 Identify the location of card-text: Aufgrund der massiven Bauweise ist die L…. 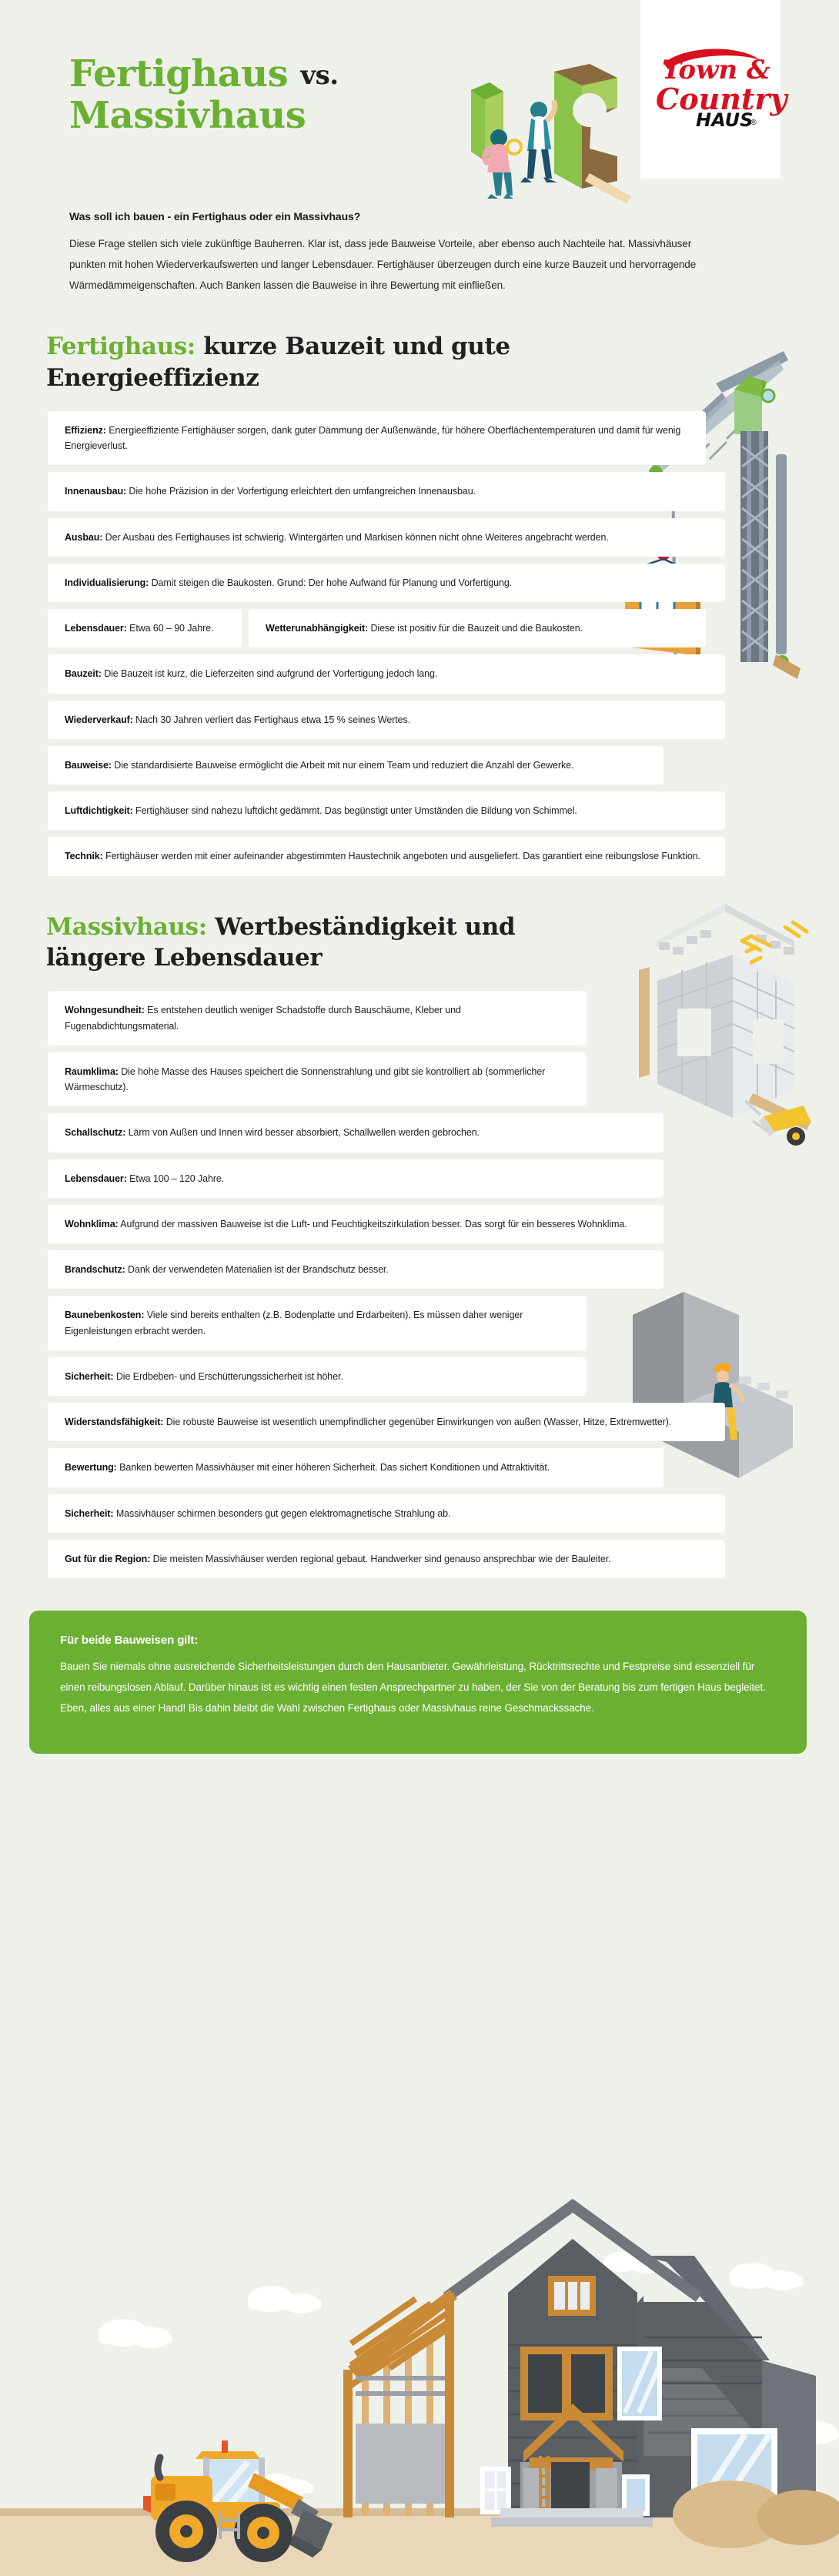
(372, 1223).